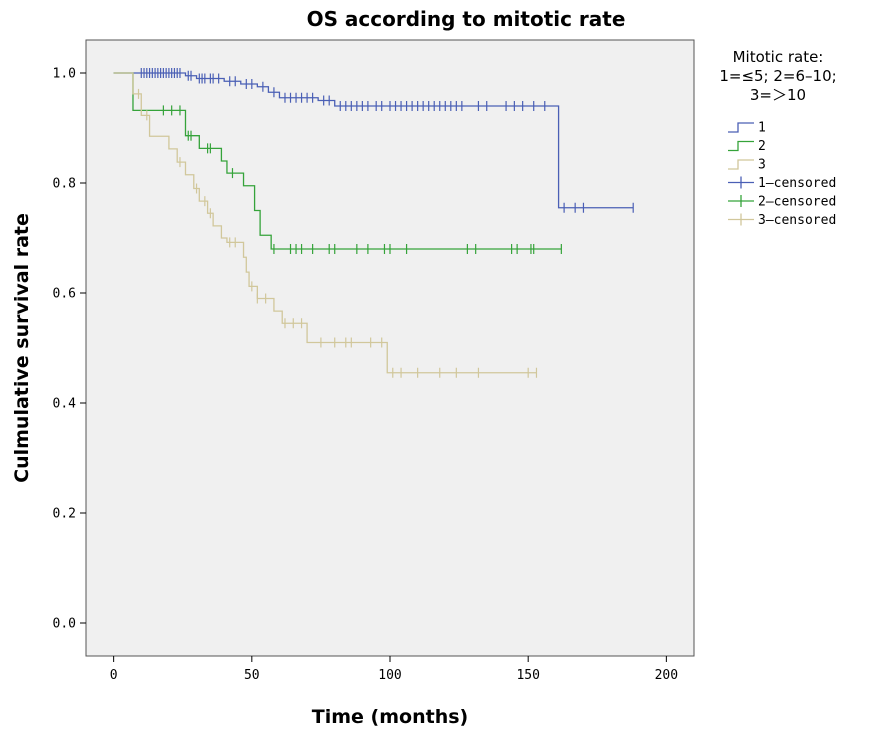  Describe the element at coordinates (782, 174) in the screenshot. I see `legend-items: 1 2 3 1–censored 2–censored 3–censored` at that location.